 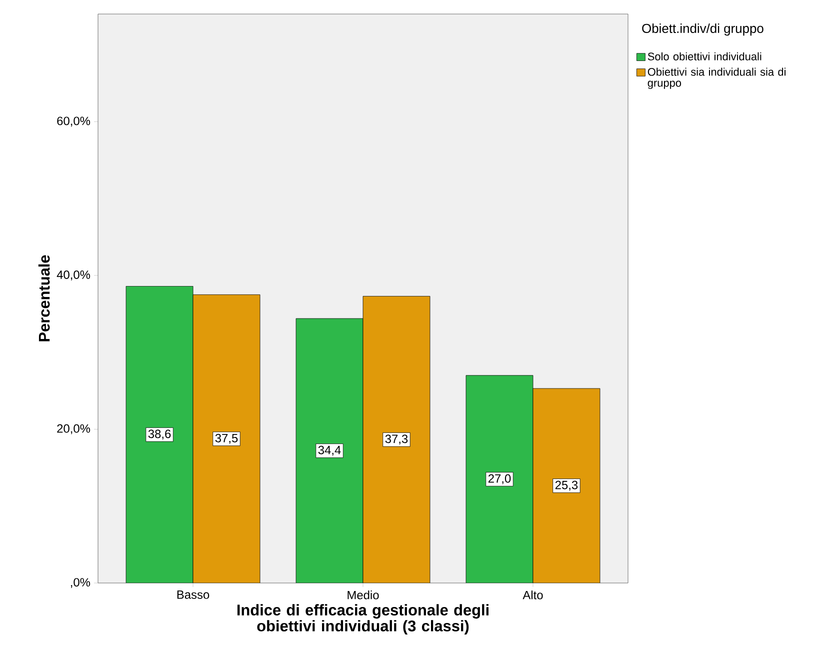 I want to click on legend-title: Obiett.indiv/di gruppo, so click(x=703, y=30).